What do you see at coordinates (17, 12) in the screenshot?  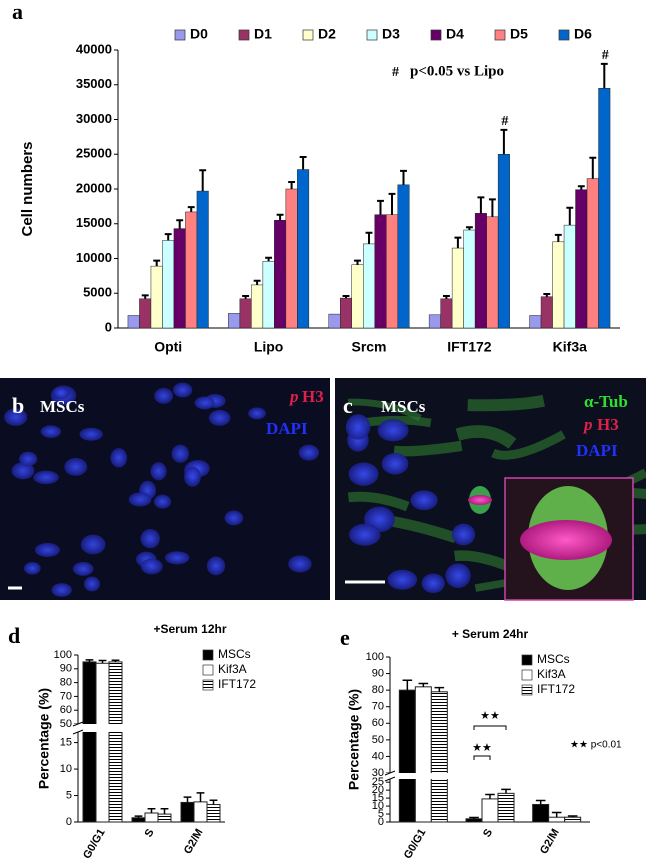 I see `panel-label: a` at bounding box center [17, 12].